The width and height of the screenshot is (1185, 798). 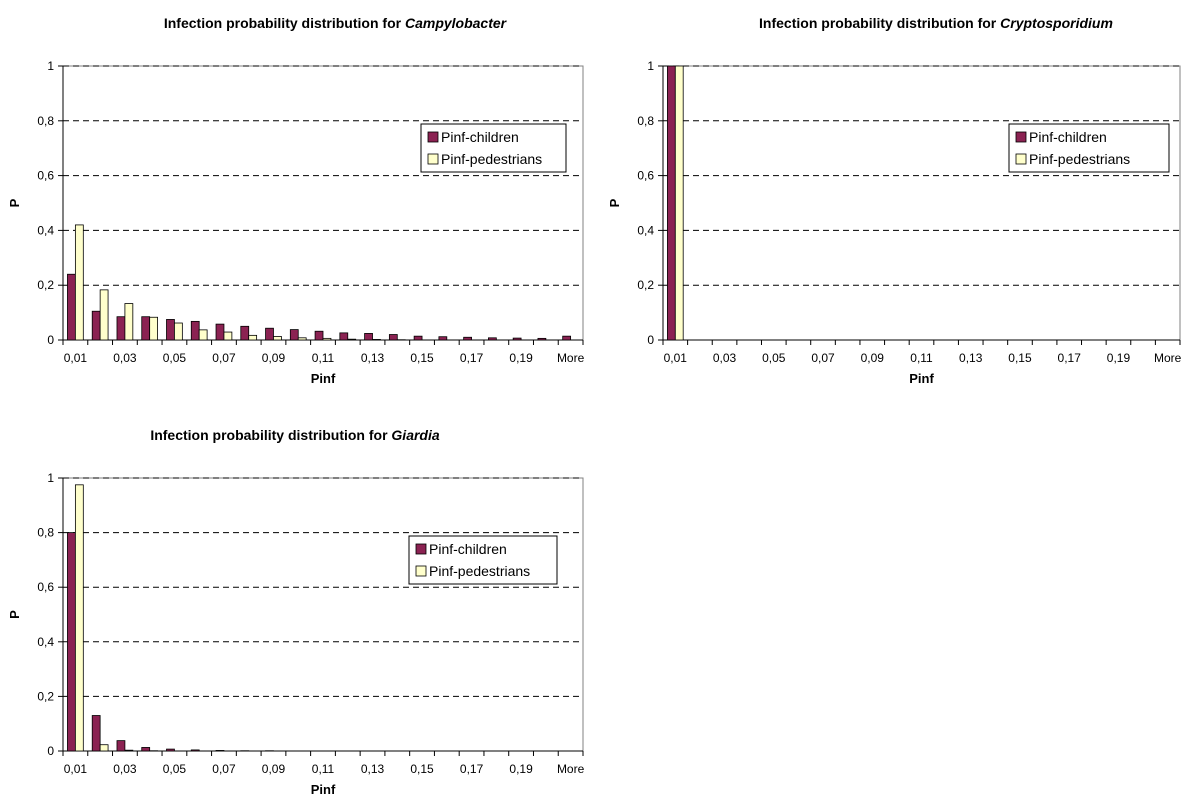 I want to click on x-tick-label: 0,15, so click(x=422, y=358).